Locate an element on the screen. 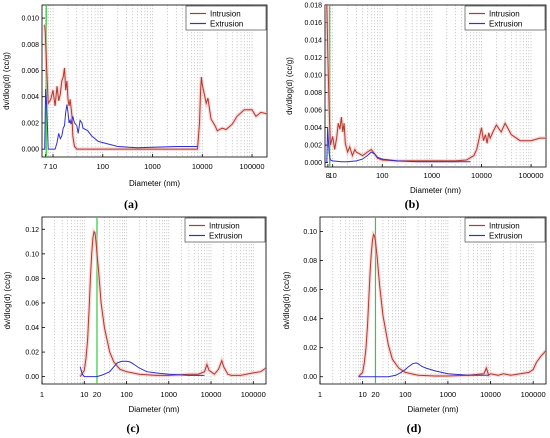  panel-caption: (d) is located at coordinates (414, 428).